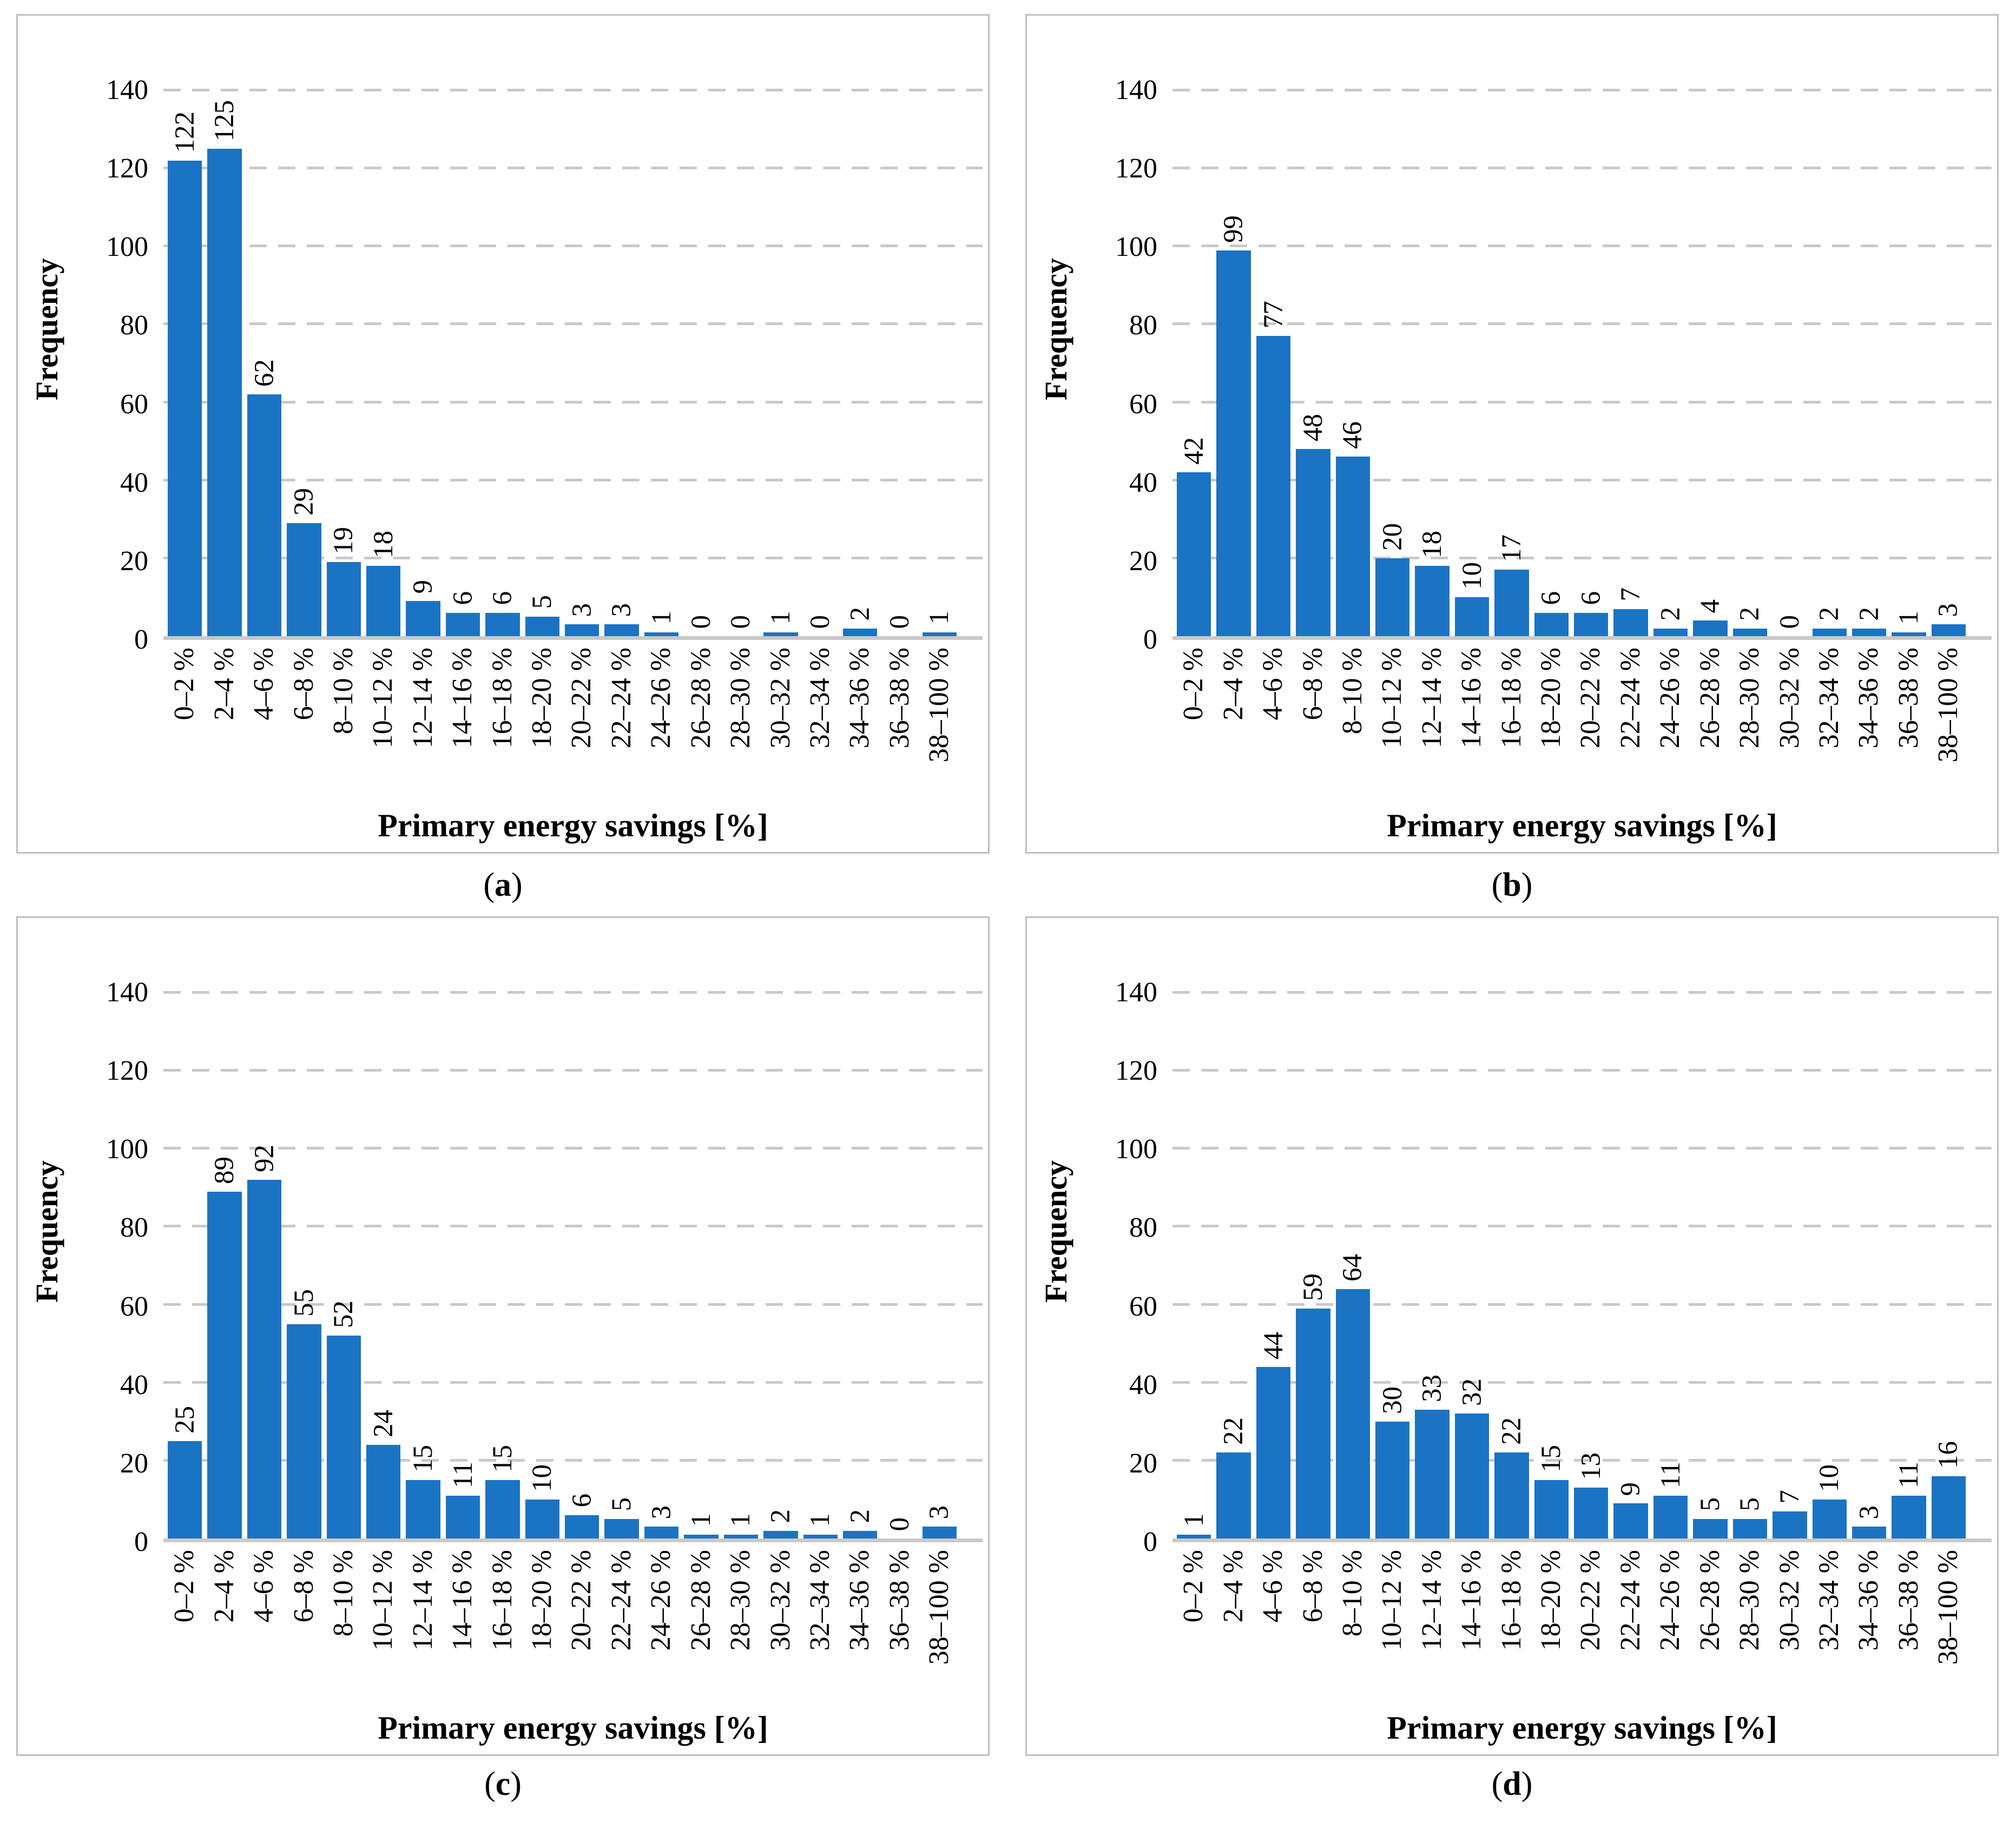  What do you see at coordinates (582, 1624) in the screenshot?
I see `x-category-label: 20–22 %` at bounding box center [582, 1624].